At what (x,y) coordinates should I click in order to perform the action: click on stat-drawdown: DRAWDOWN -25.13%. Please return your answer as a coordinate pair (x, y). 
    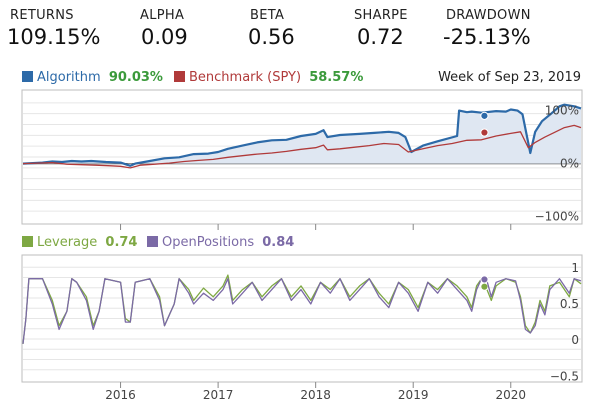
    Looking at the image, I should click on (487, 28).